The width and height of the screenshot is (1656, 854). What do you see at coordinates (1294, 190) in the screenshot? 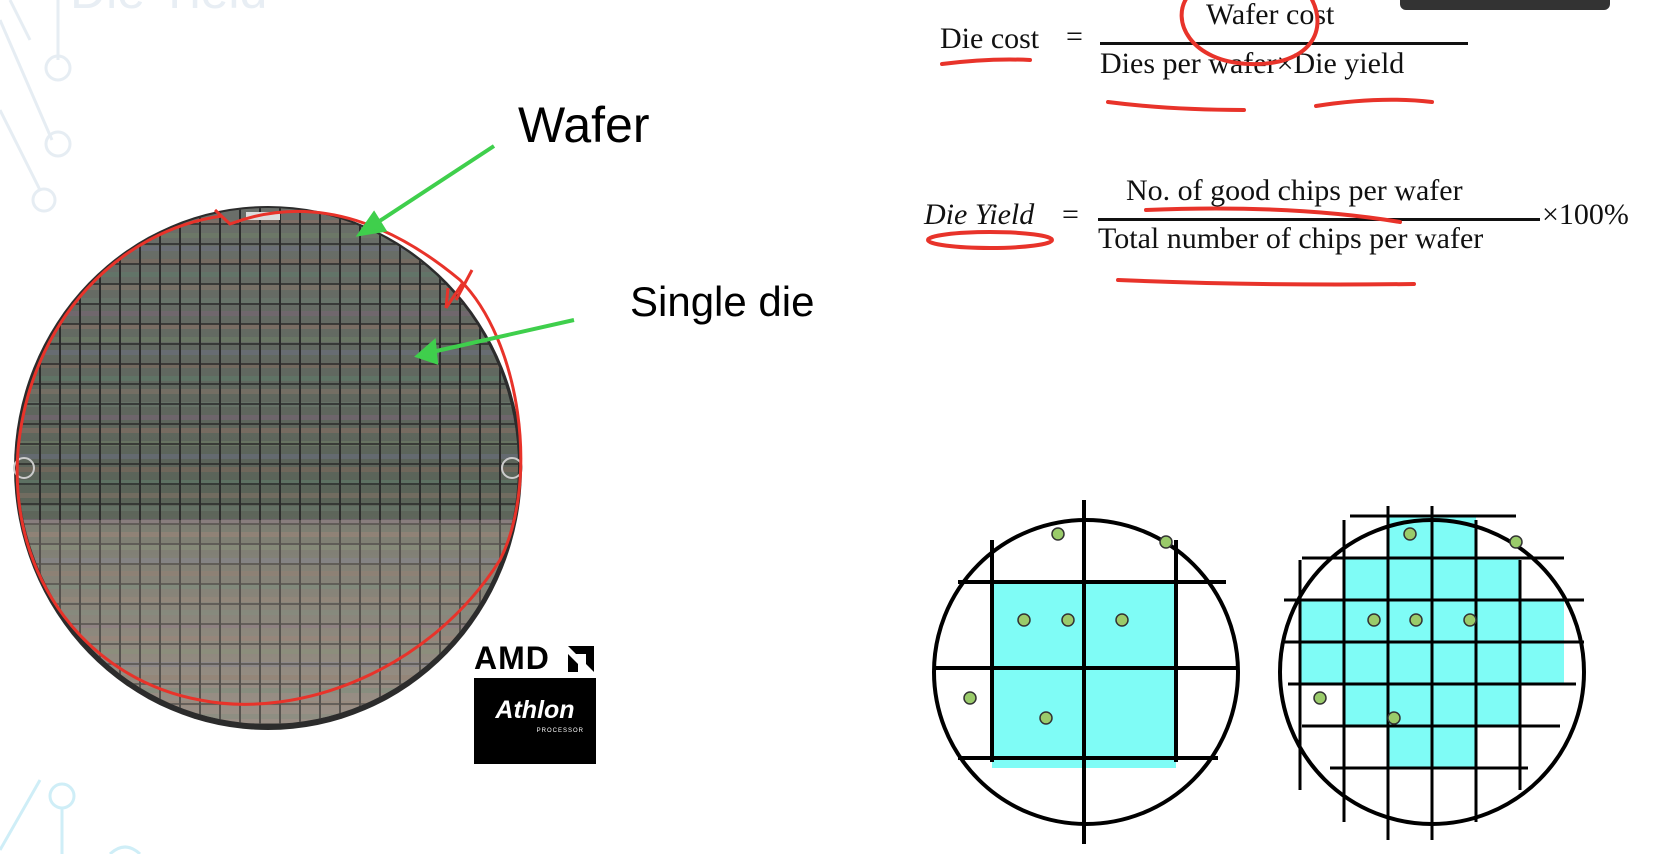
I see `die-yield-numerator: No. of good chips per wafer` at bounding box center [1294, 190].